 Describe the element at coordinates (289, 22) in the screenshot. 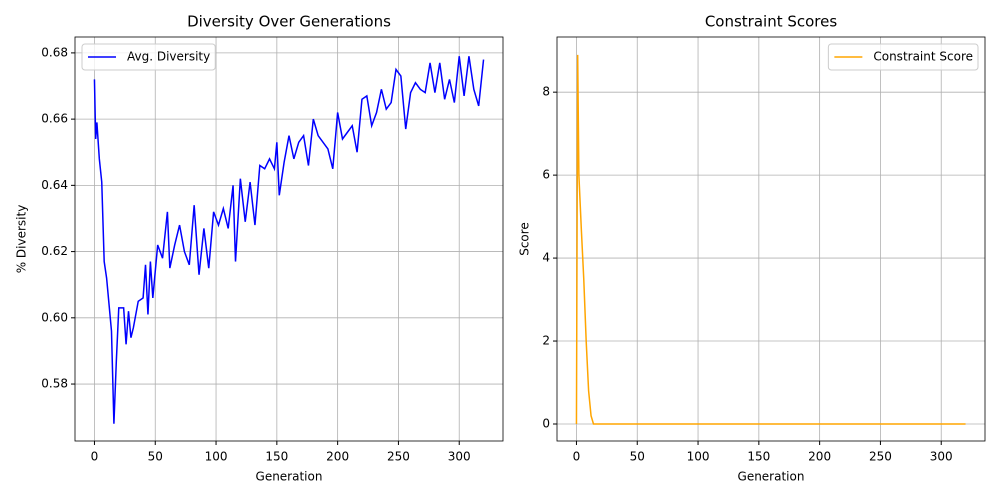

I see `chart-title: Diversity Over Generations` at that location.